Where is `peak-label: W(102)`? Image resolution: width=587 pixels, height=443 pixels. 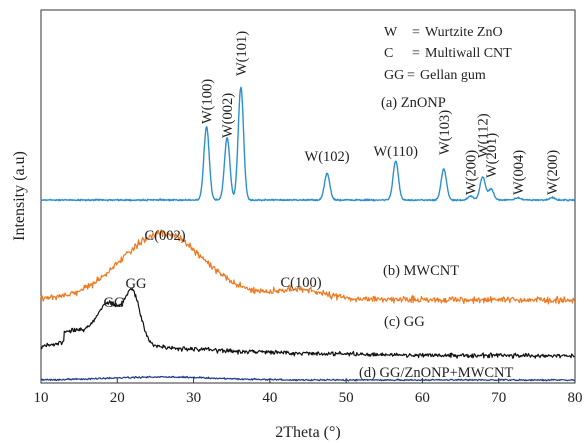
peak-label: W(102) is located at coordinates (327, 157).